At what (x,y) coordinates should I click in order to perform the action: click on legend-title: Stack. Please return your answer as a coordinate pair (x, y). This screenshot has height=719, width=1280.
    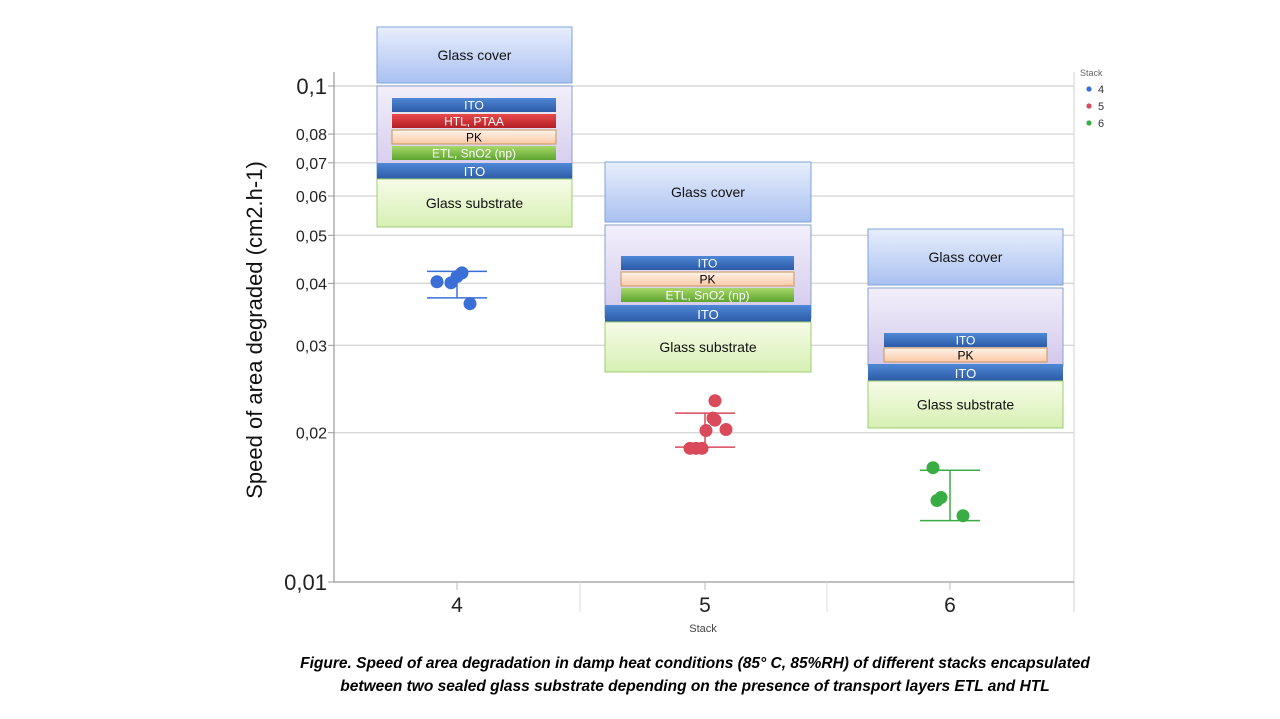
    Looking at the image, I should click on (1091, 73).